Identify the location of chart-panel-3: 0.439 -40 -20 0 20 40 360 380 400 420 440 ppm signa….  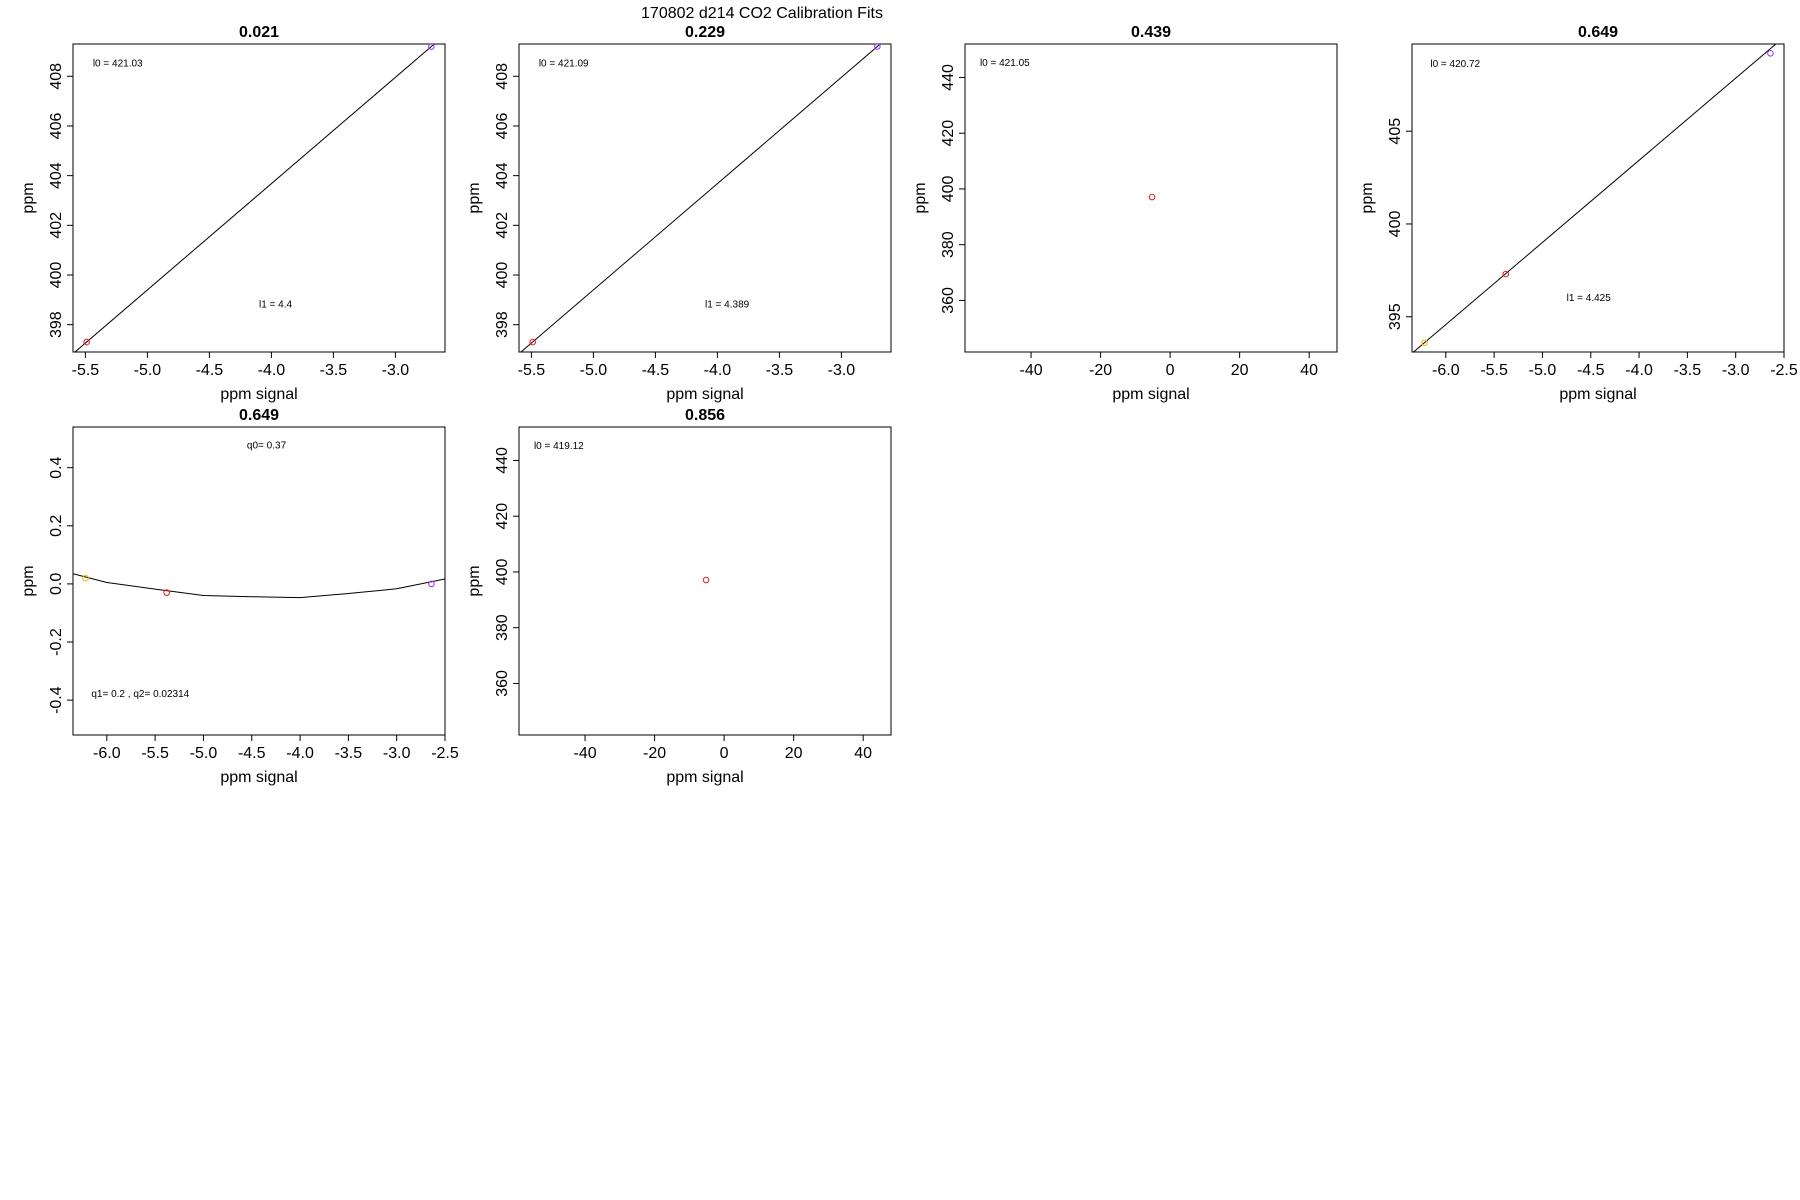
(1125, 213).